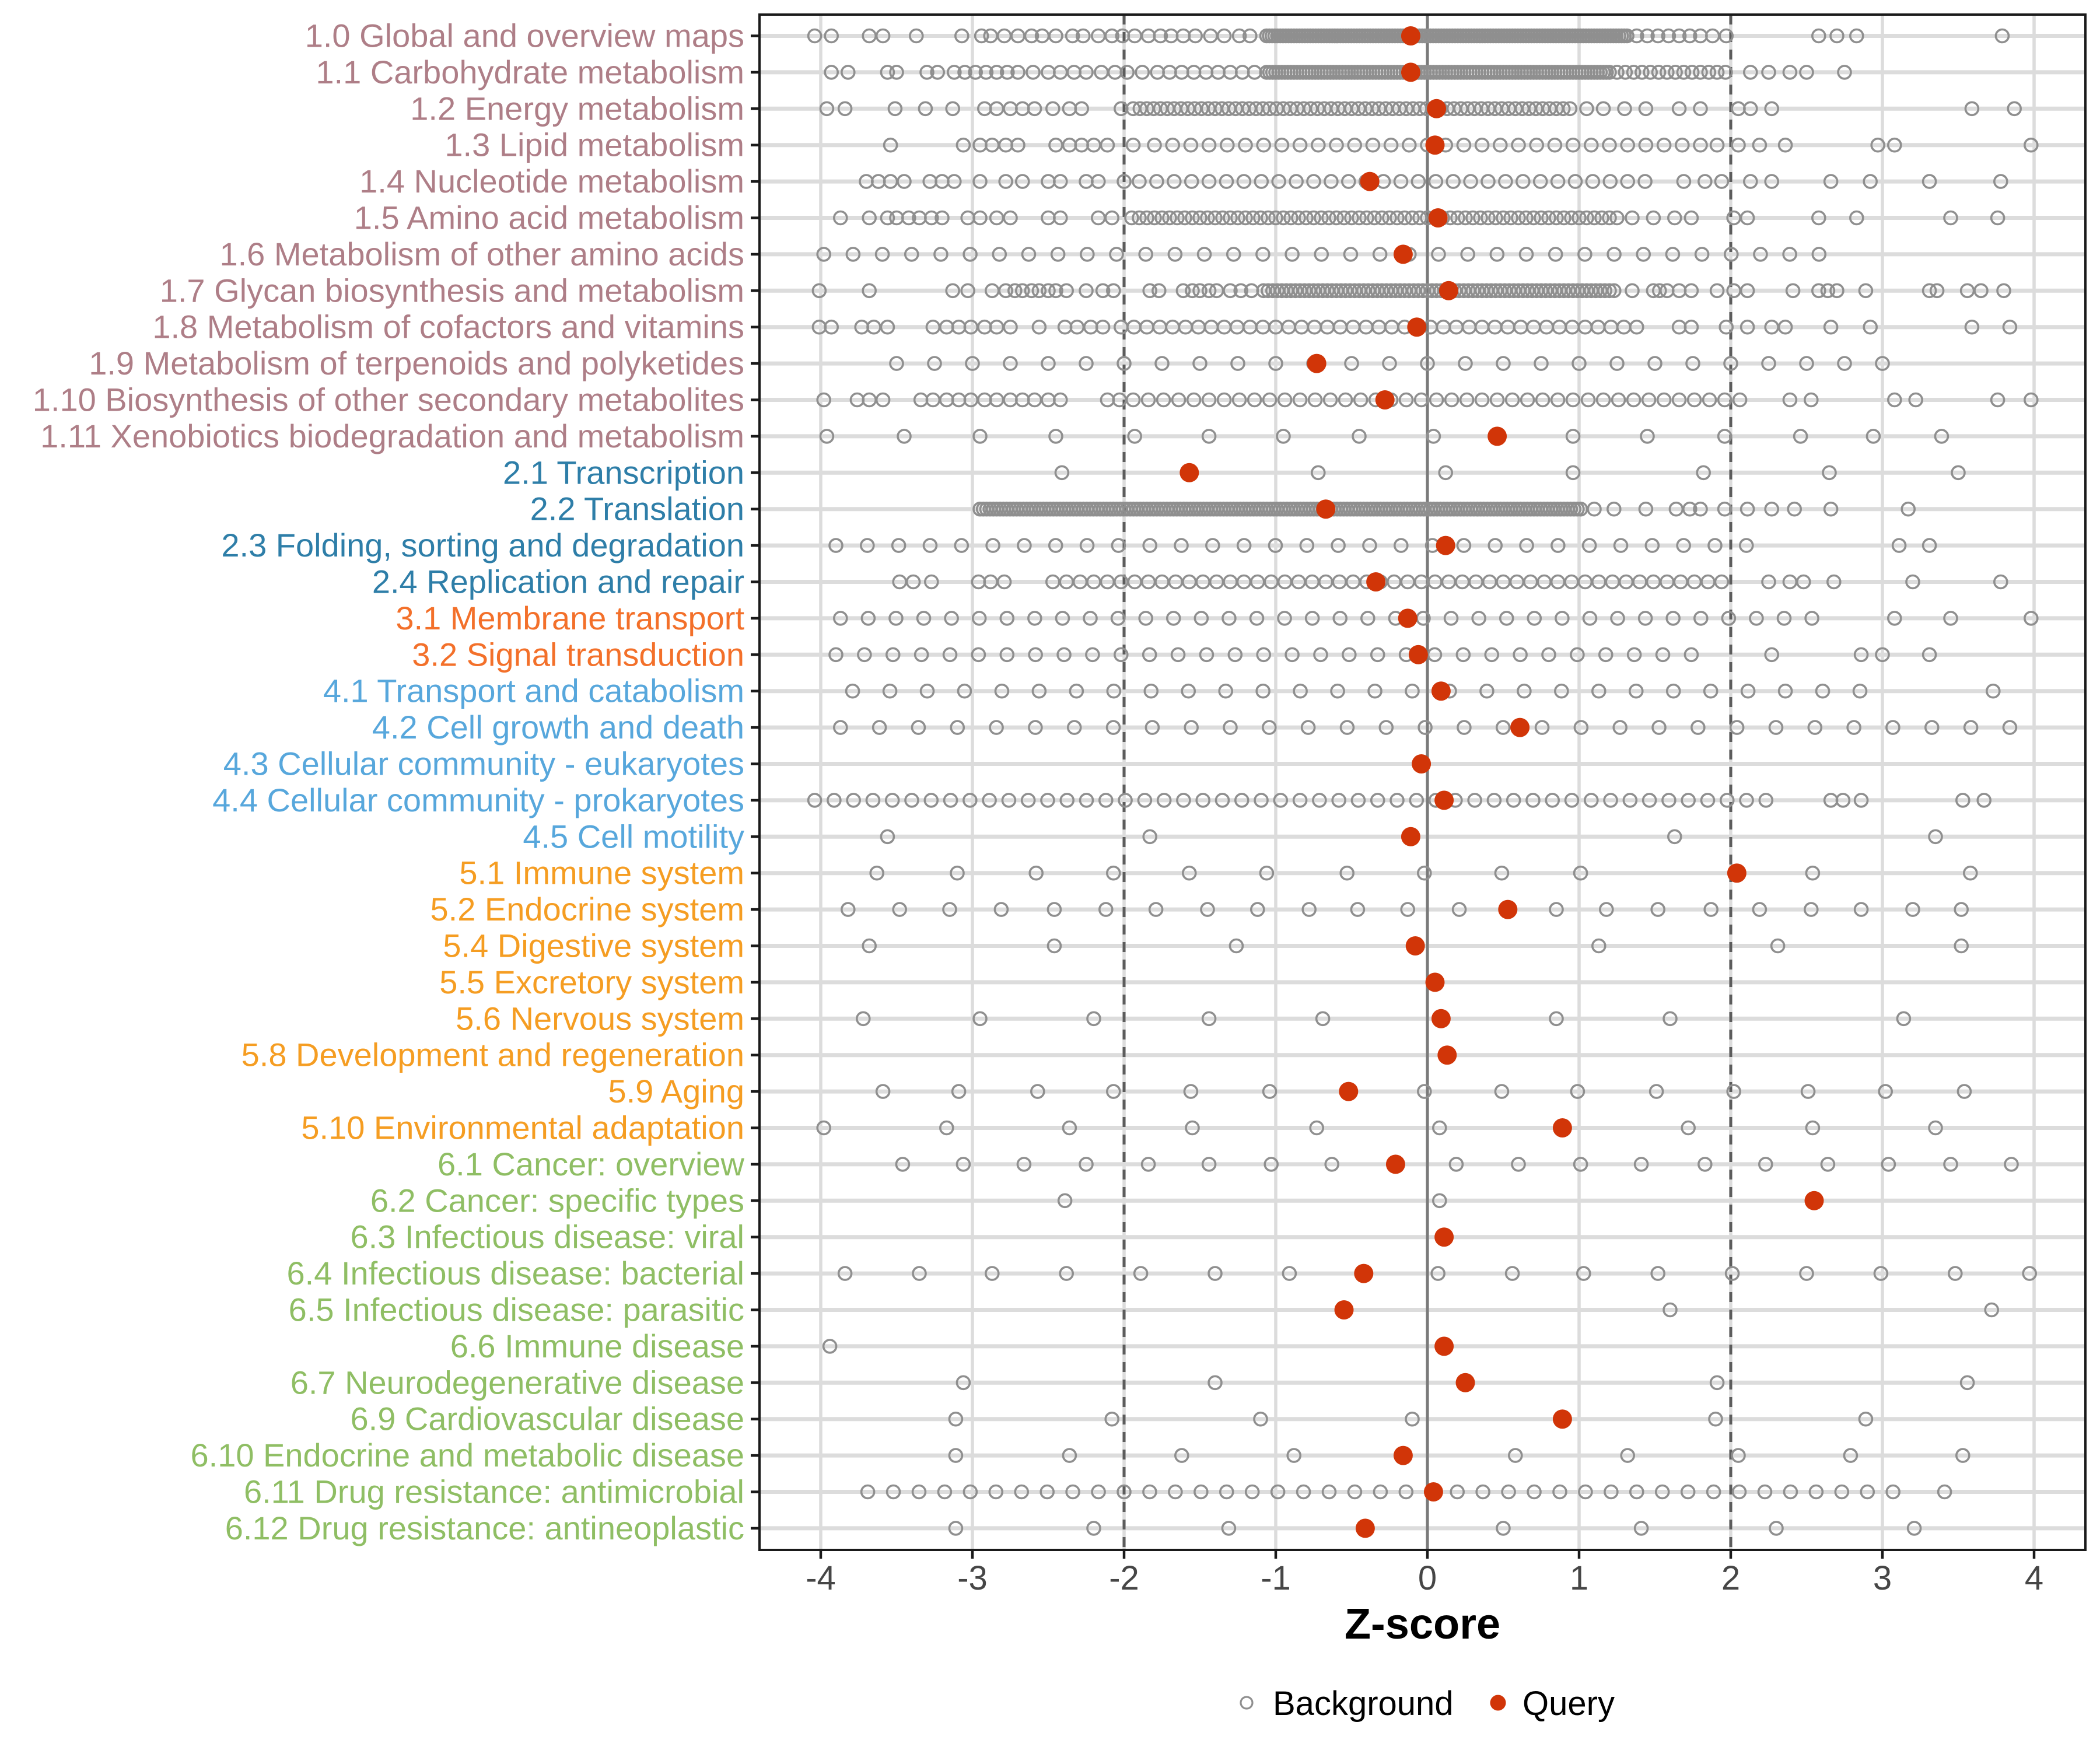 The height and width of the screenshot is (1750, 2100). I want to click on category-label: 5.4 Digestive system, so click(593, 946).